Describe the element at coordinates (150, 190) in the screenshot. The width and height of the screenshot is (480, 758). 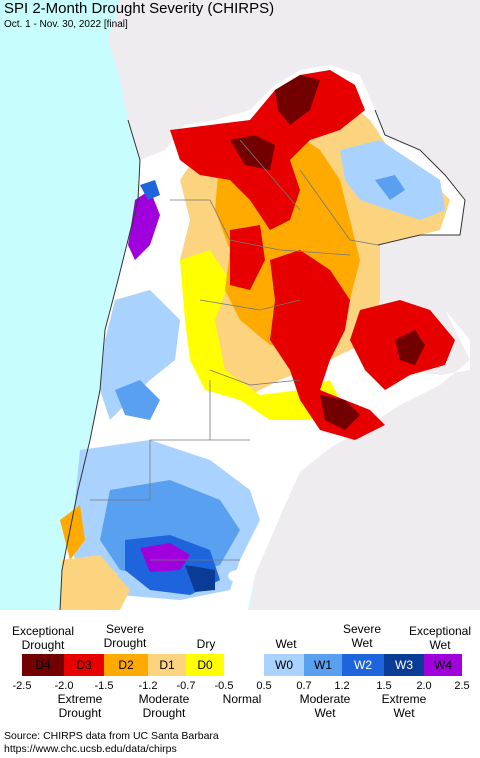
I see `zone-w2-andes` at that location.